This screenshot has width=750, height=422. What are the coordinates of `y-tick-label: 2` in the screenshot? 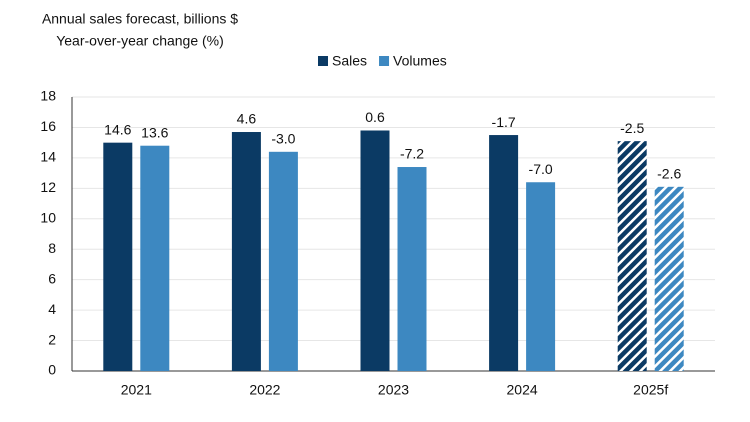 It's located at (52, 339).